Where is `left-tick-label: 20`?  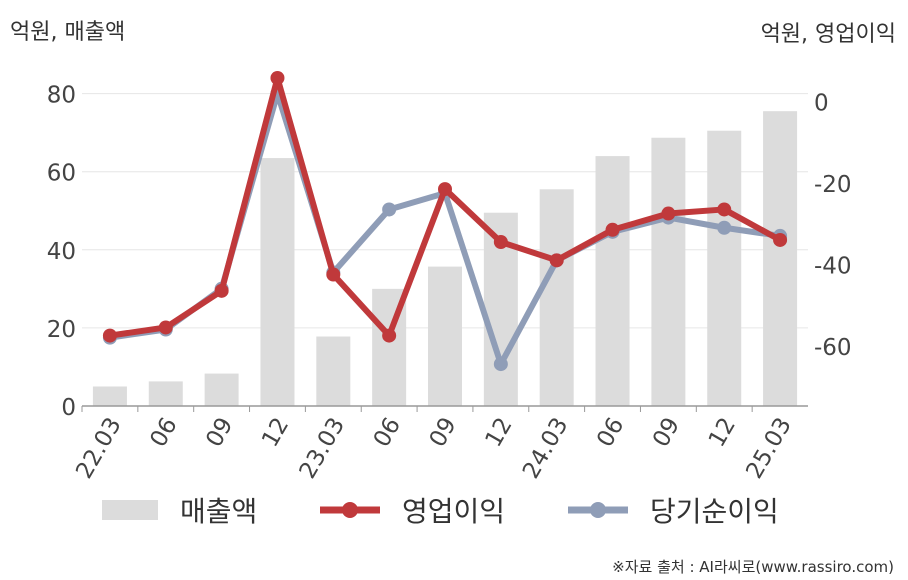 left-tick-label: 20 is located at coordinates (61, 330).